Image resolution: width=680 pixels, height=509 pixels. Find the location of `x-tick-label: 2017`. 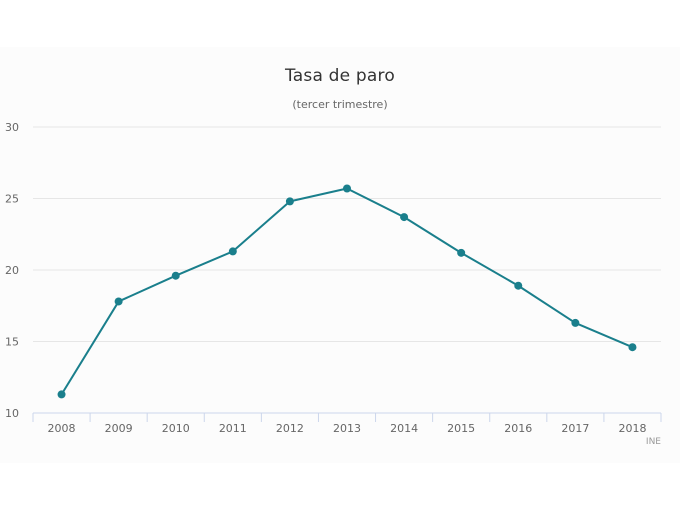

x-tick-label: 2017 is located at coordinates (575, 428).